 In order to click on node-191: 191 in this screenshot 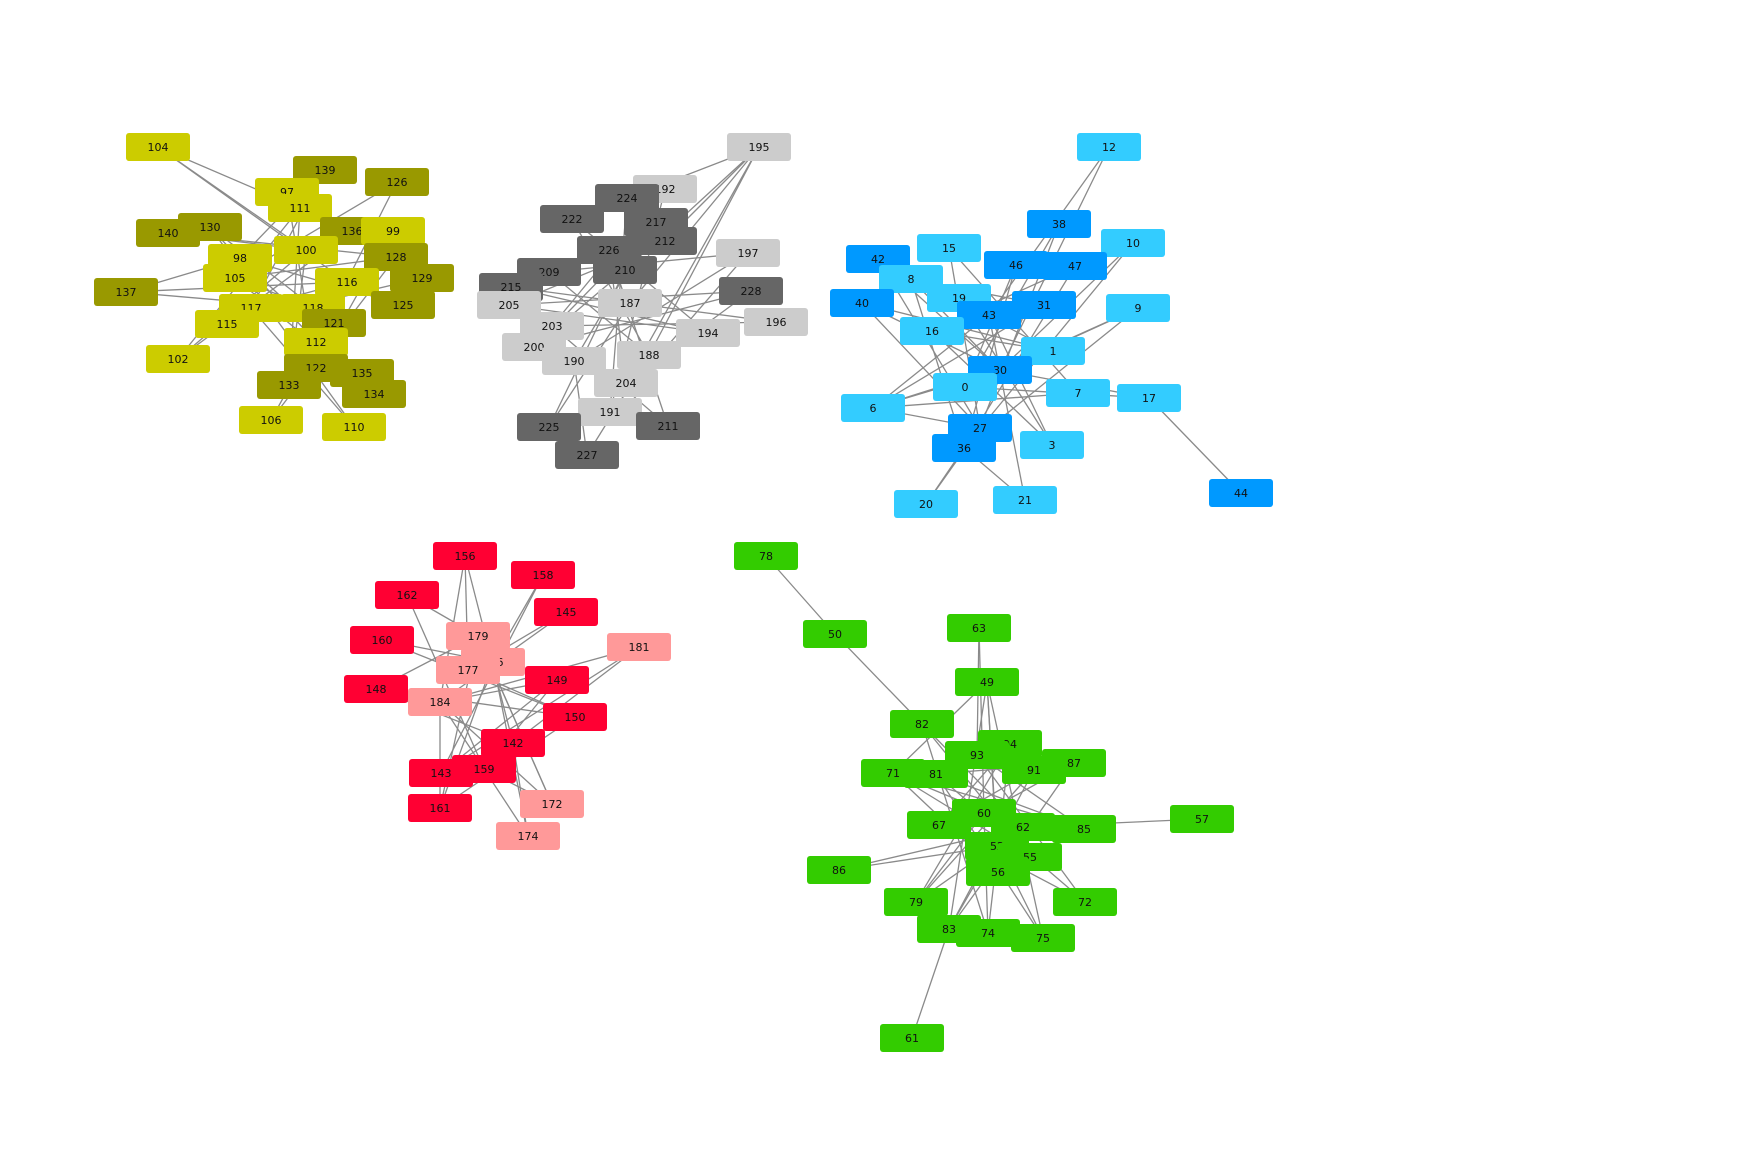, I will do `click(610, 412)`.